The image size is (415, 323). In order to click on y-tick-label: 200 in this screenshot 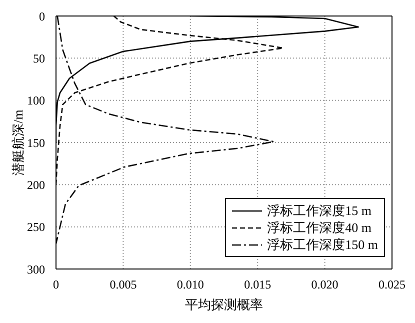, I will do `click(36, 185)`.